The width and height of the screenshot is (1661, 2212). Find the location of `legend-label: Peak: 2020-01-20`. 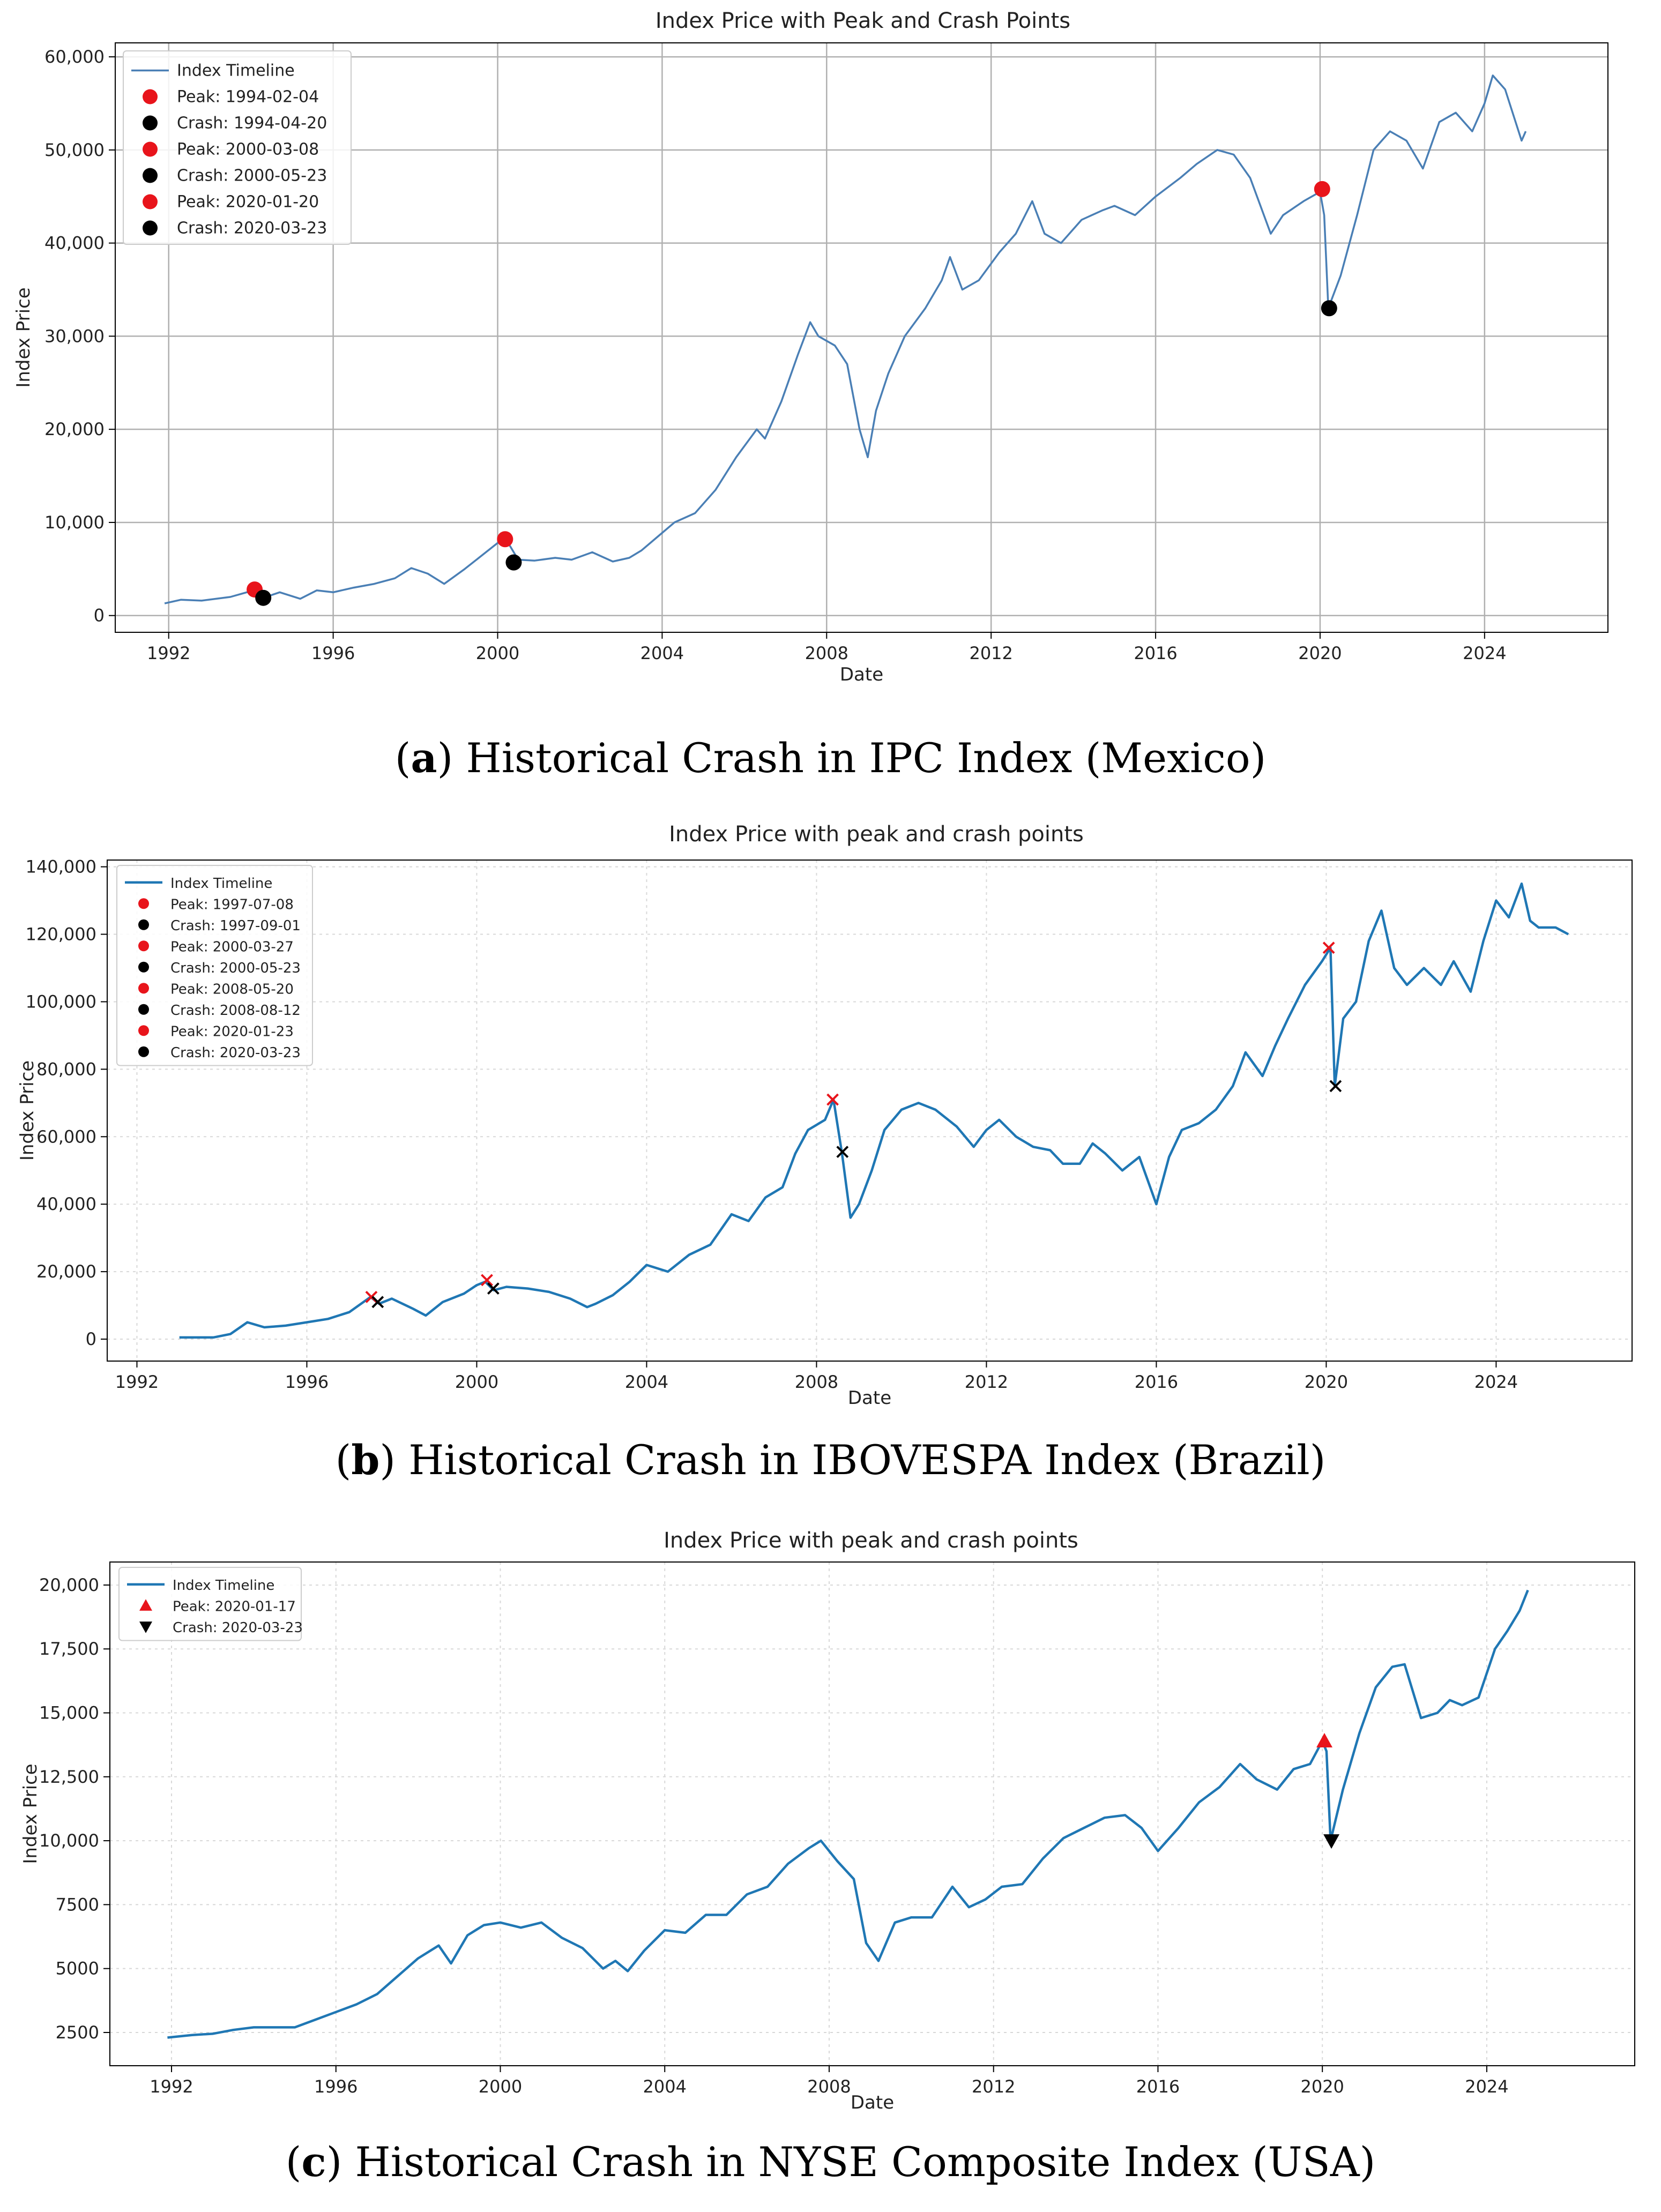

legend-label: Peak: 2020-01-20 is located at coordinates (248, 202).